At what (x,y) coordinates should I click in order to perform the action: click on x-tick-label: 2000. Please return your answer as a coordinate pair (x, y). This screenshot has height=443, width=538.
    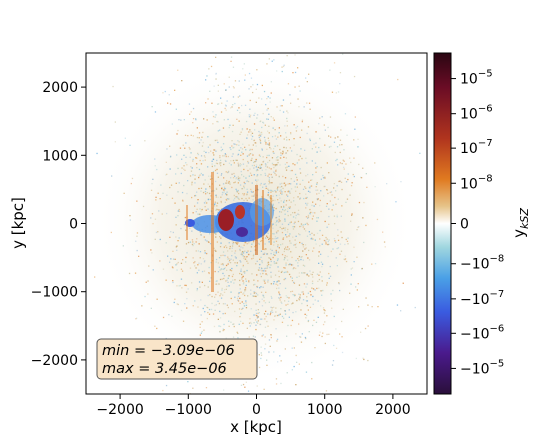
    Looking at the image, I should click on (393, 410).